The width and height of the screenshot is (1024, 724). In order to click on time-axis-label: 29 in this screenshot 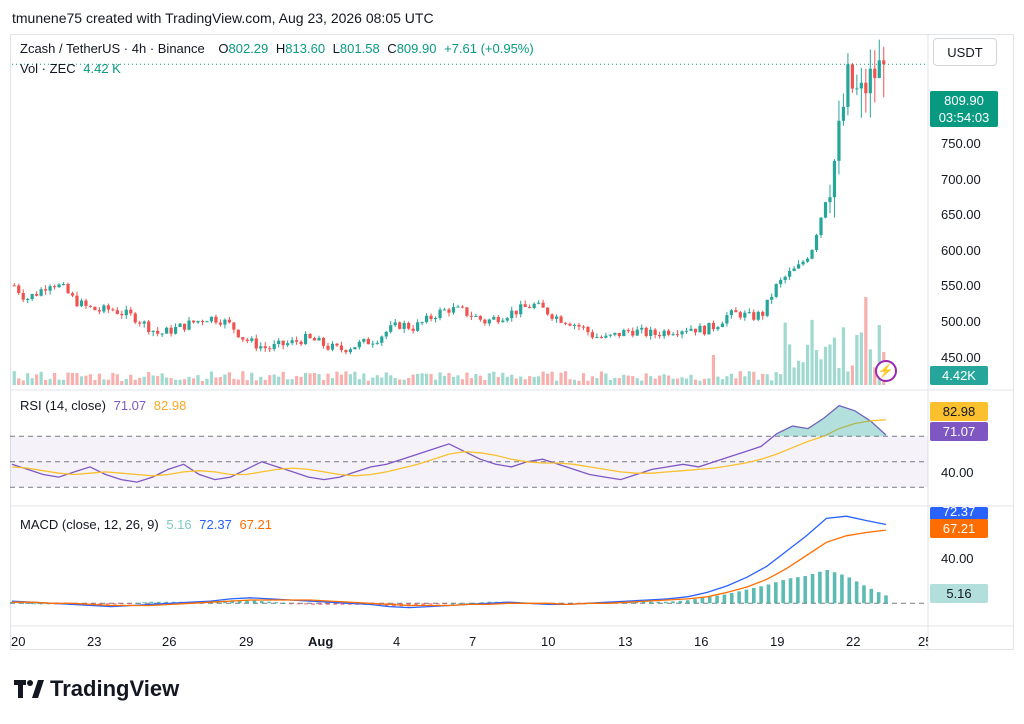, I will do `click(246, 641)`.